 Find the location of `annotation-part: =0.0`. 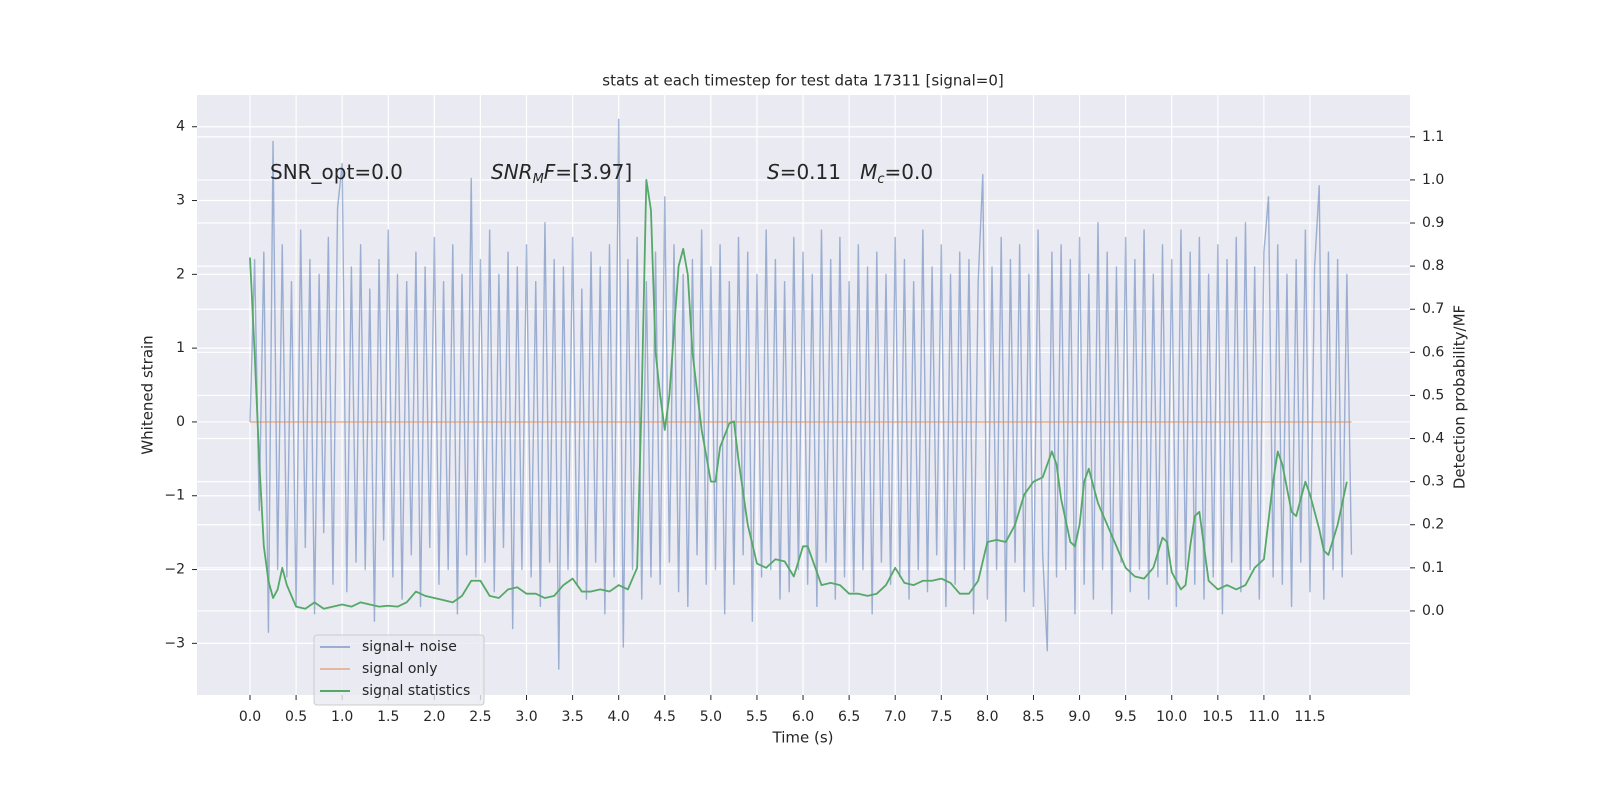

annotation-part: =0.0 is located at coordinates (909, 172).